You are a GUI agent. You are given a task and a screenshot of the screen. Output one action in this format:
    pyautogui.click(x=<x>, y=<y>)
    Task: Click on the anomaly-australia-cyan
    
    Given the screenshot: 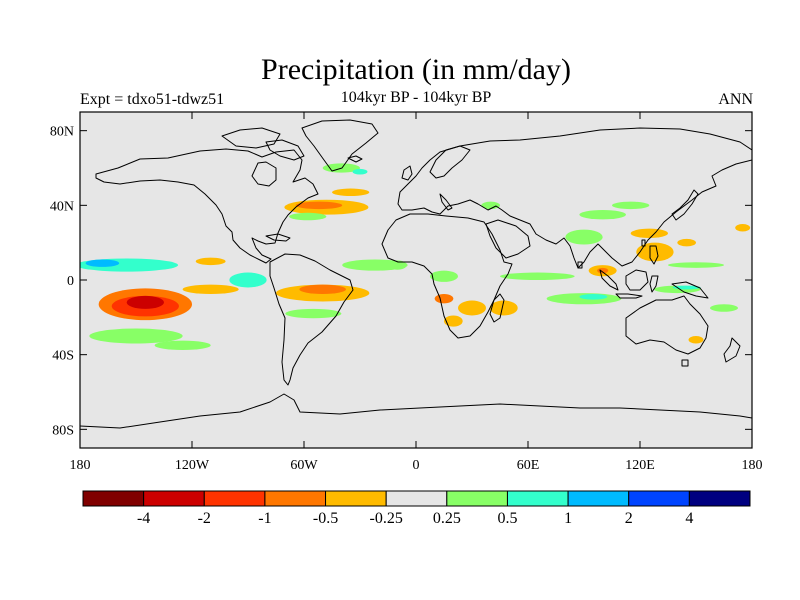 What is the action you would take?
    pyautogui.click(x=686, y=287)
    